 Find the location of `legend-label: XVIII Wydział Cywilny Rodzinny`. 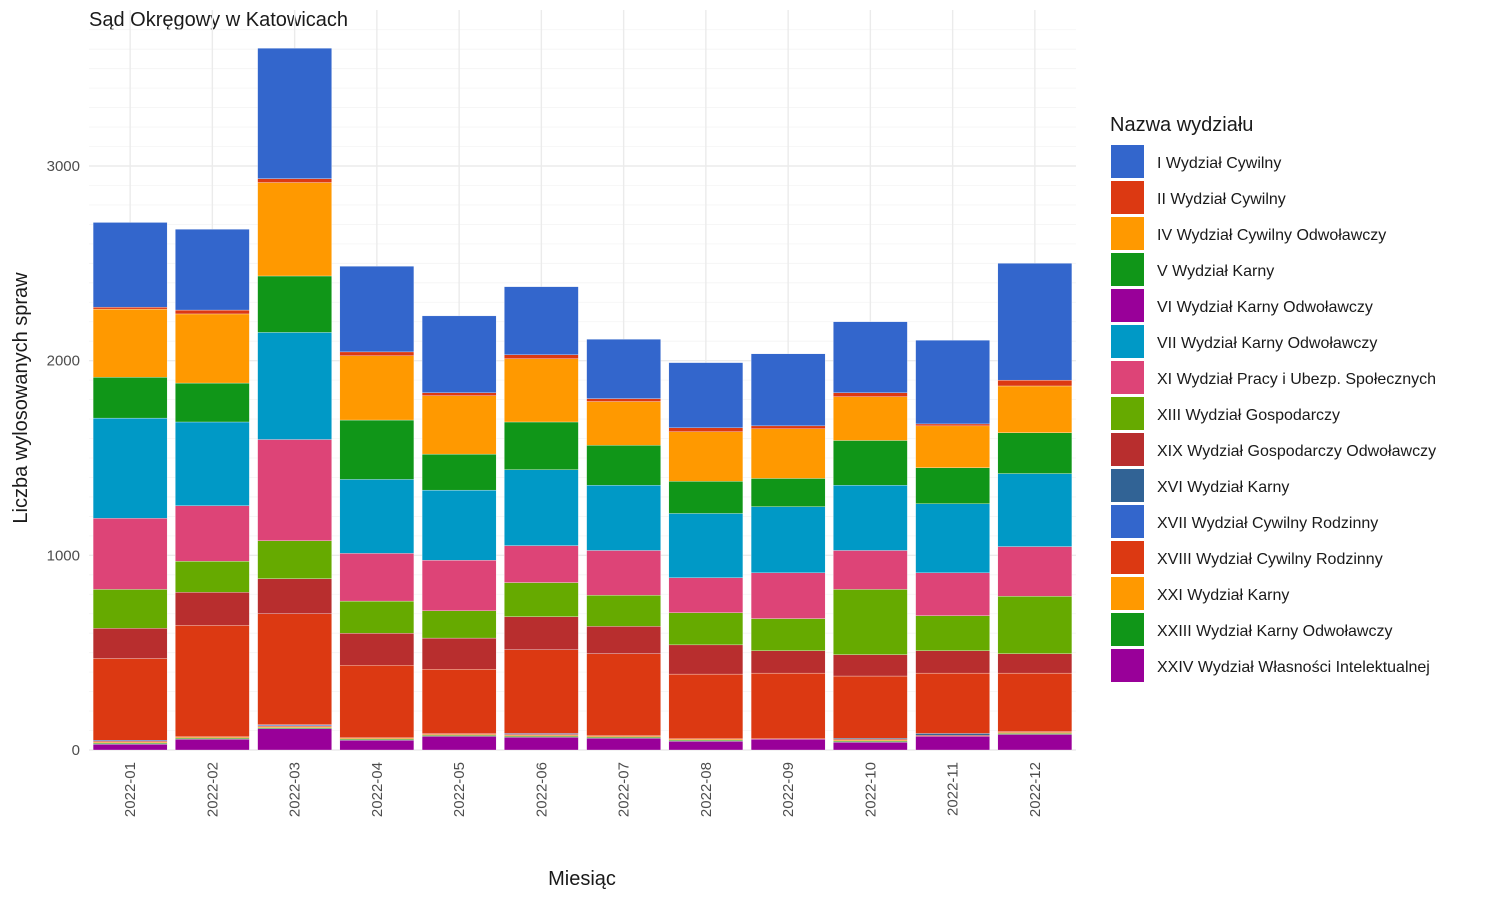

legend-label: XVIII Wydział Cywilny Rodzinny is located at coordinates (1270, 559).